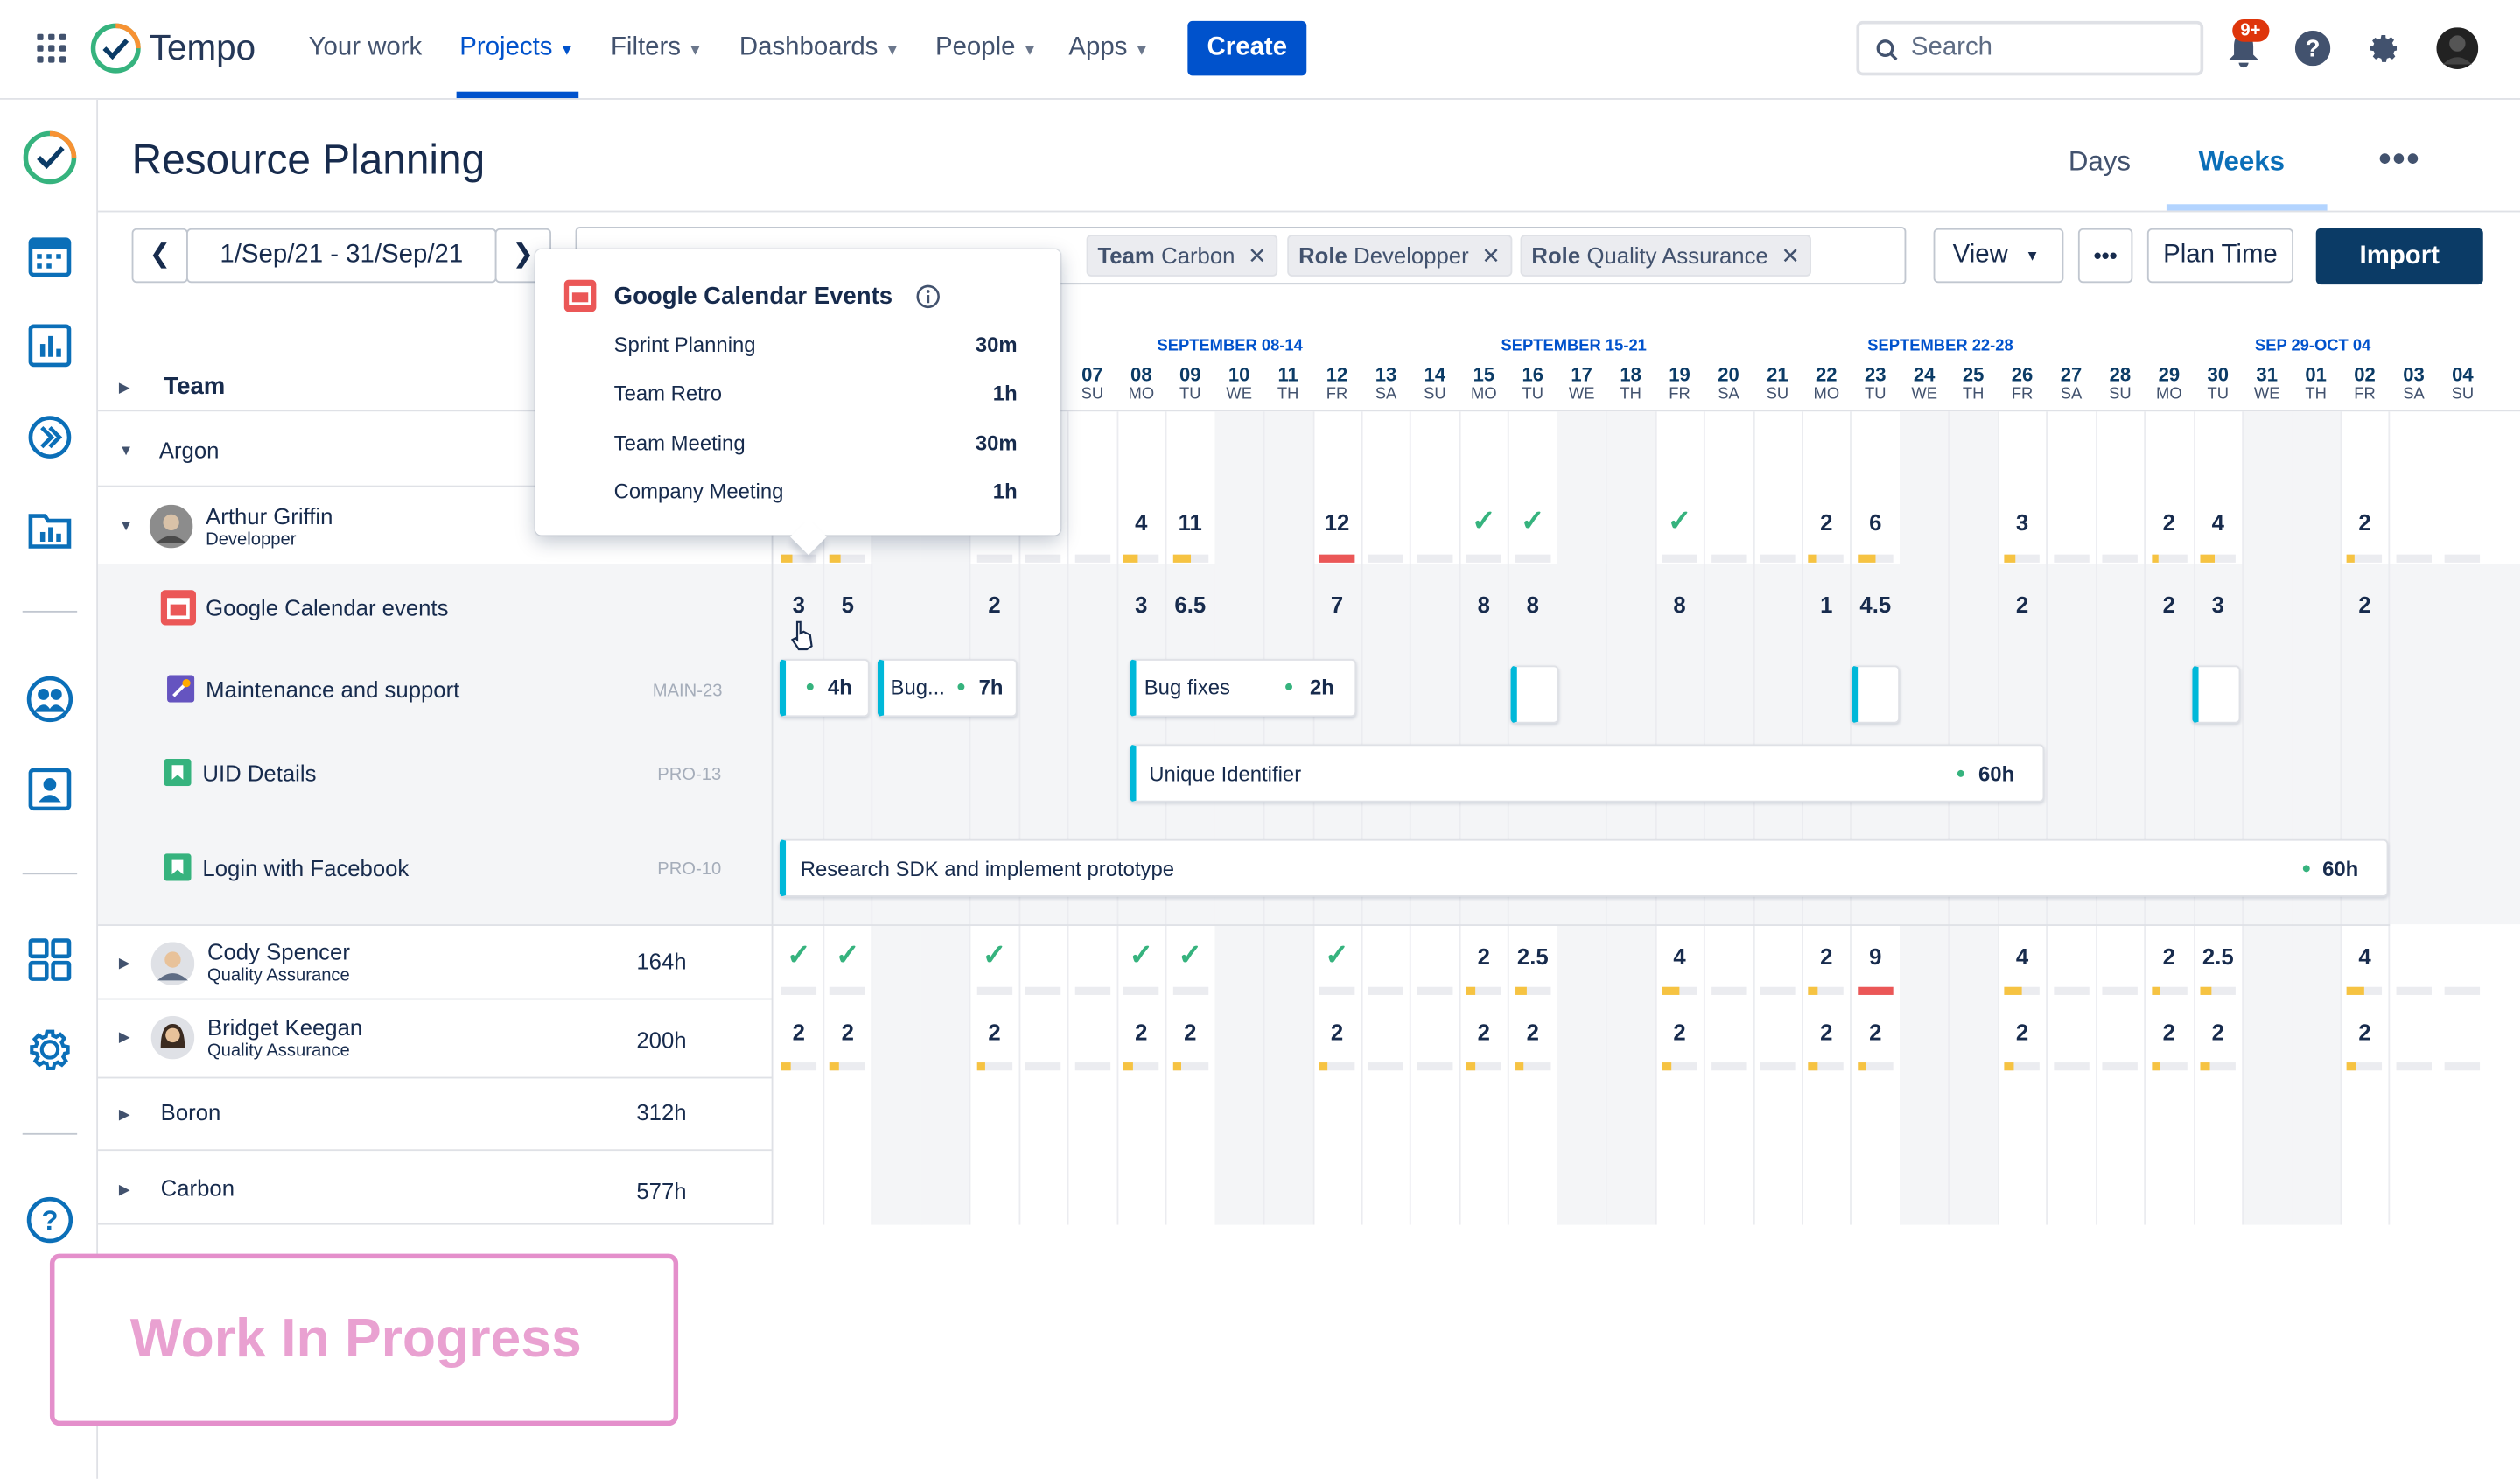  What do you see at coordinates (1190, 522) in the screenshot?
I see `allocated-hours: 11` at bounding box center [1190, 522].